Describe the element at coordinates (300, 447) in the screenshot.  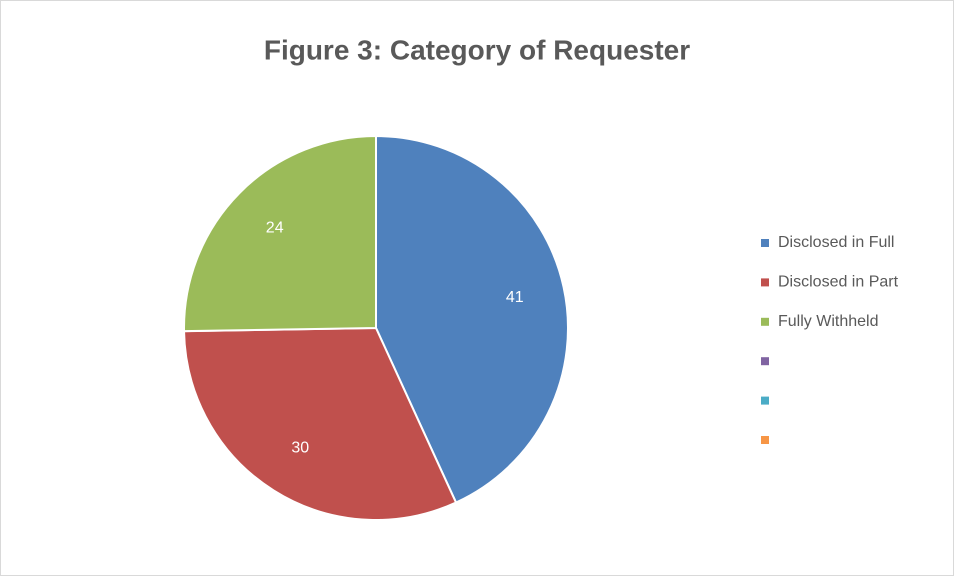
I see `data-label: 30` at that location.